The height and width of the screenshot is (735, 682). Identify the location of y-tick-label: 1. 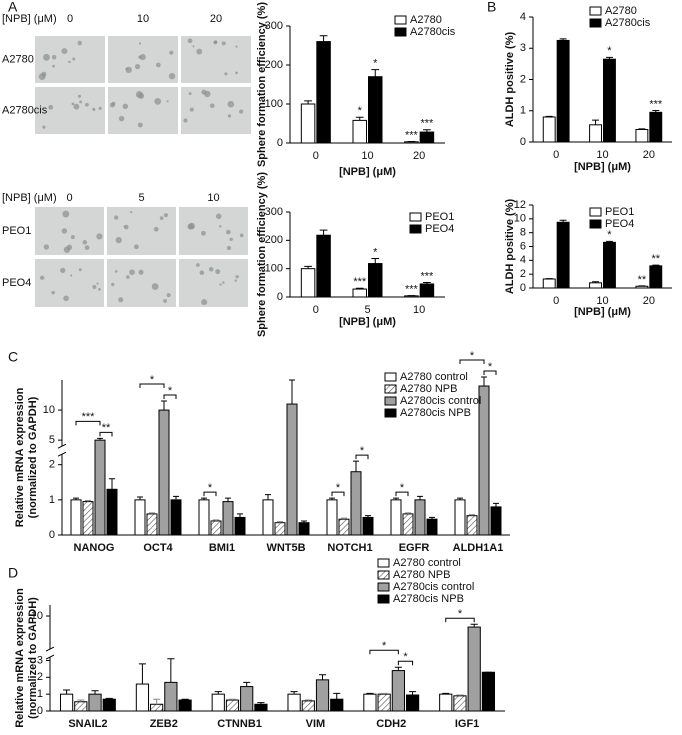
(52, 500).